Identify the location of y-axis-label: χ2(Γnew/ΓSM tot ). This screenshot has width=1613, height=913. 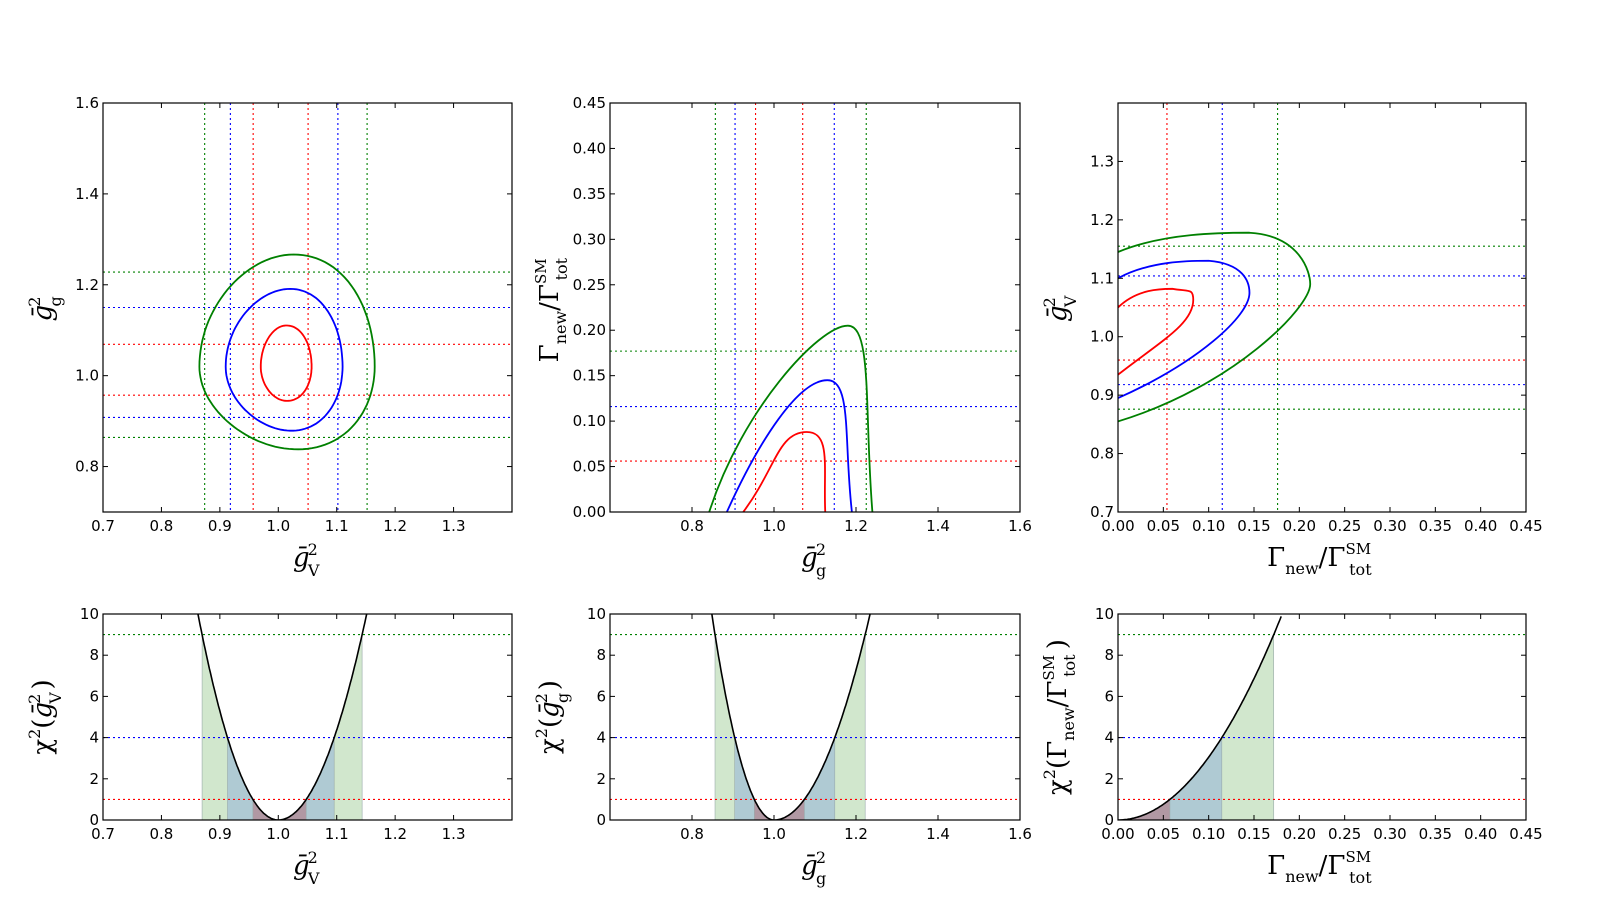
(1059, 717).